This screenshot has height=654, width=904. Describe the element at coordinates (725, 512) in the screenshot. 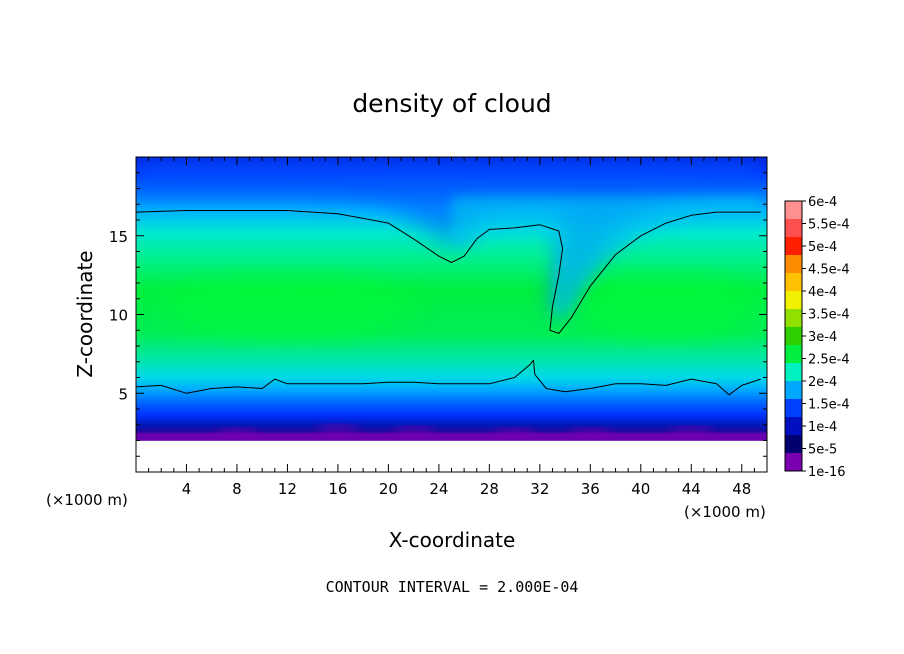

I see `x-unit-label-right: (×1000 m)` at that location.